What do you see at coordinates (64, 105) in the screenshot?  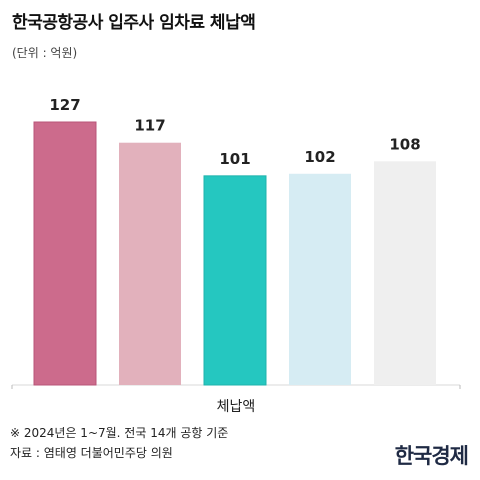 I see `bar-value-label-1: 127` at bounding box center [64, 105].